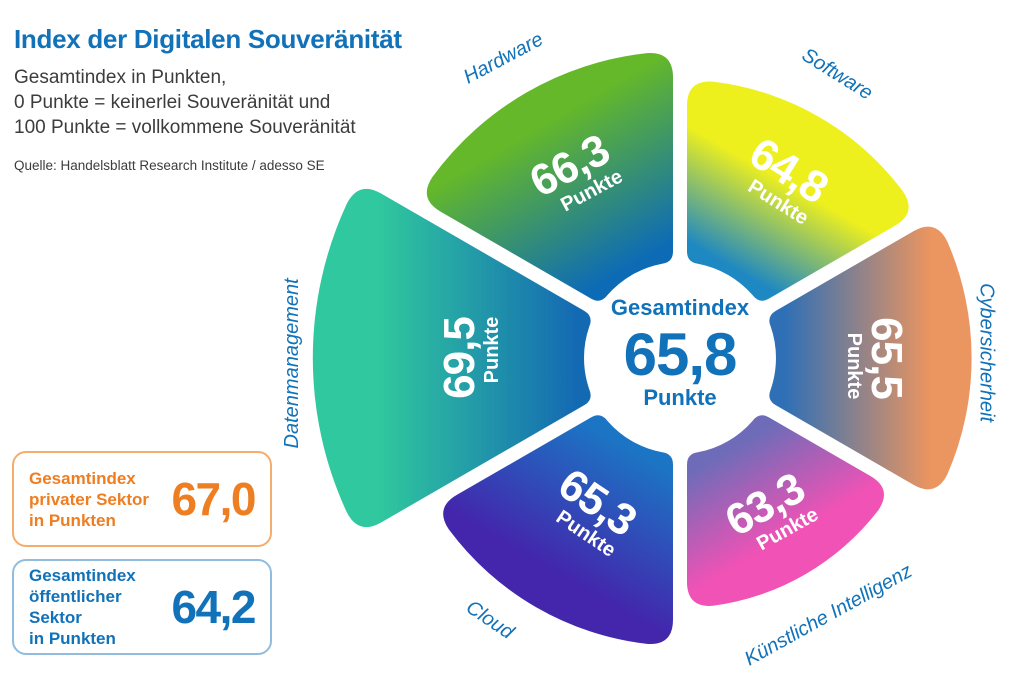 This screenshot has height=682, width=1024. Describe the element at coordinates (558, 530) in the screenshot. I see `segment-cloud` at that location.